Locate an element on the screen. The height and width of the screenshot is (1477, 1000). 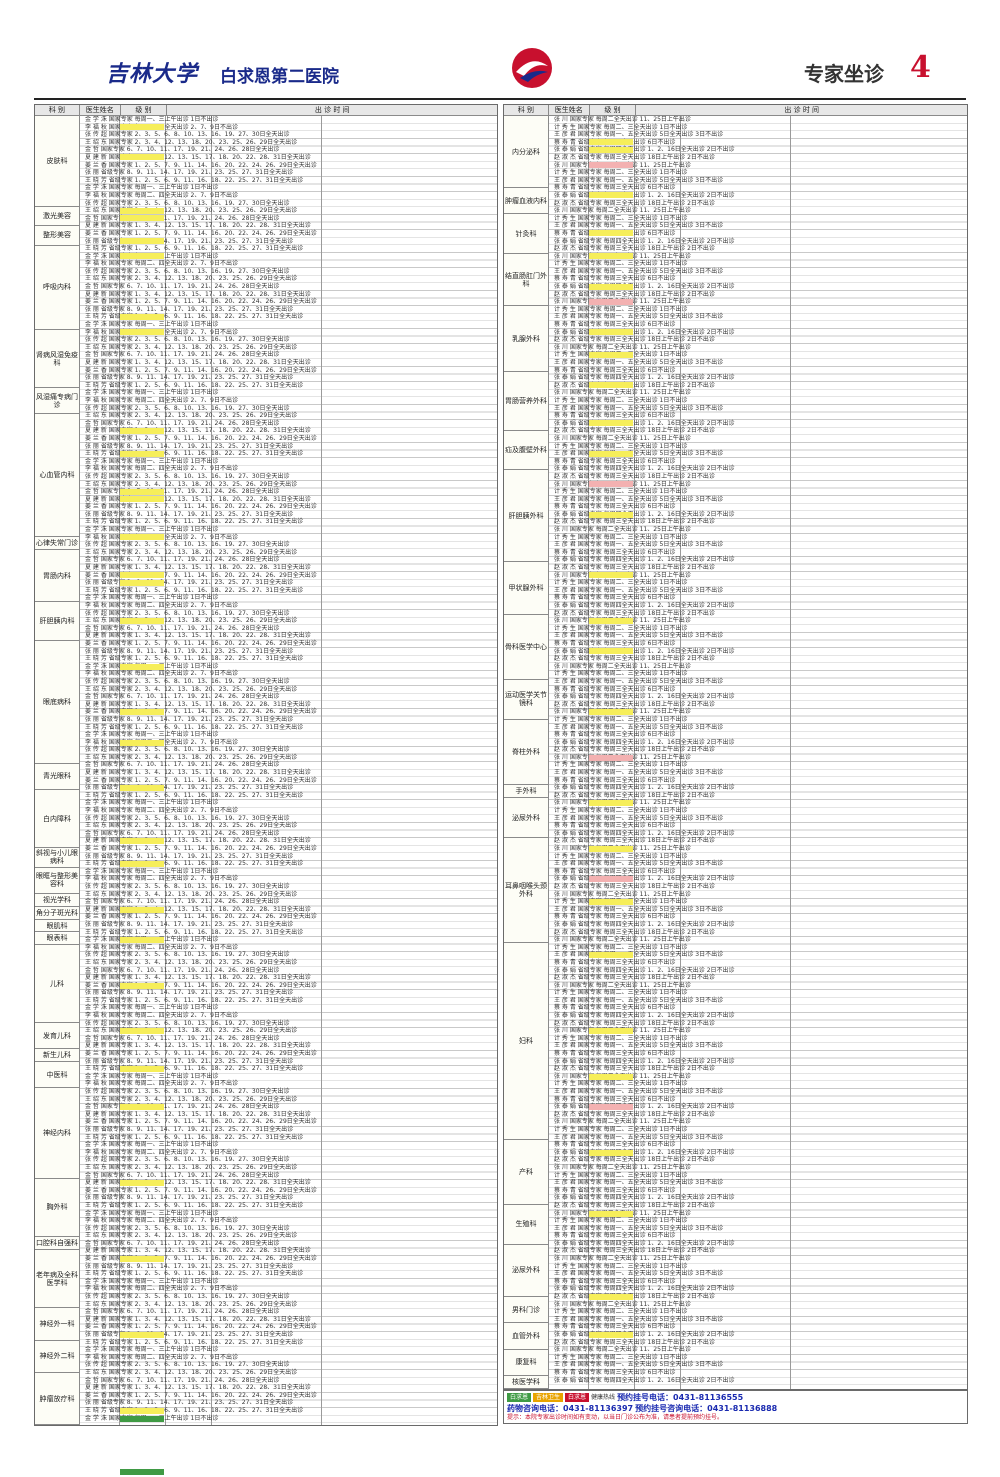
page-header: 吉林大学 白求恩第二医院 专家坐诊 4 is located at coordinates (500, 73).